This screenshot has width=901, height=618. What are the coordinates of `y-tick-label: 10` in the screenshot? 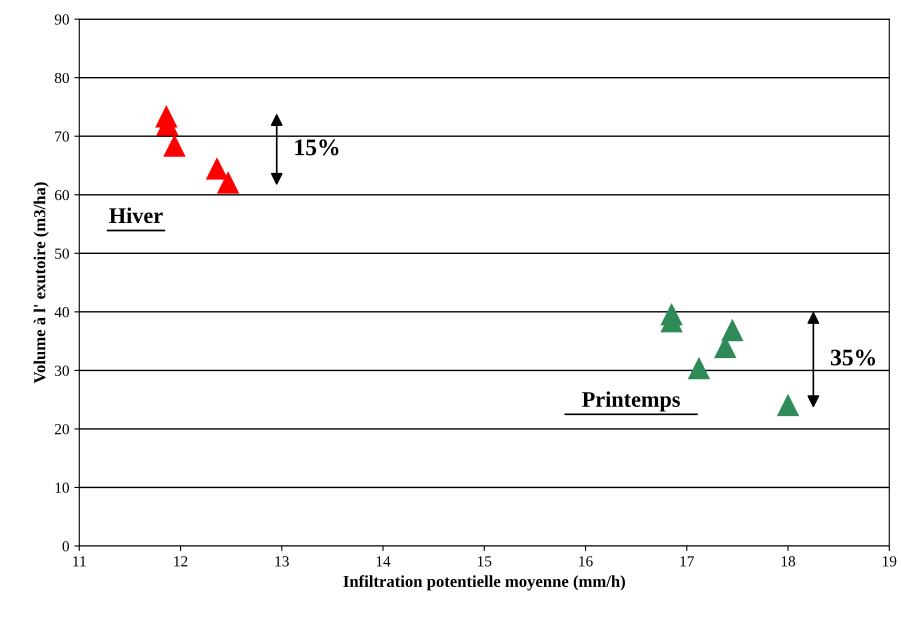 It's located at (62, 487).